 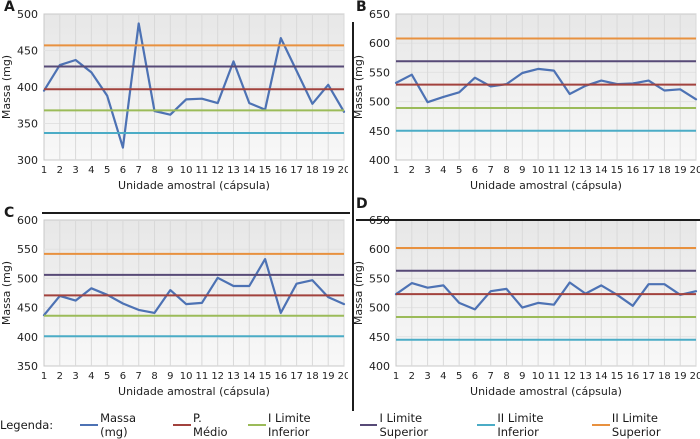 I want to click on legend-item-l1-superior: I Limite Superior, so click(x=412, y=425).